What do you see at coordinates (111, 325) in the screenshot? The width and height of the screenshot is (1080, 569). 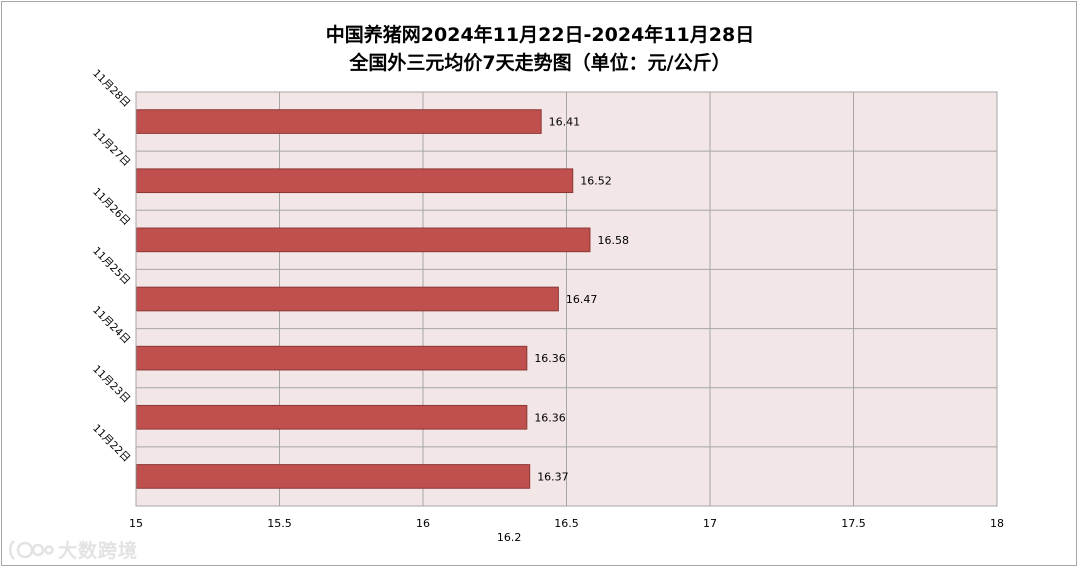 I see `y-tick-label: 11月24日` at bounding box center [111, 325].